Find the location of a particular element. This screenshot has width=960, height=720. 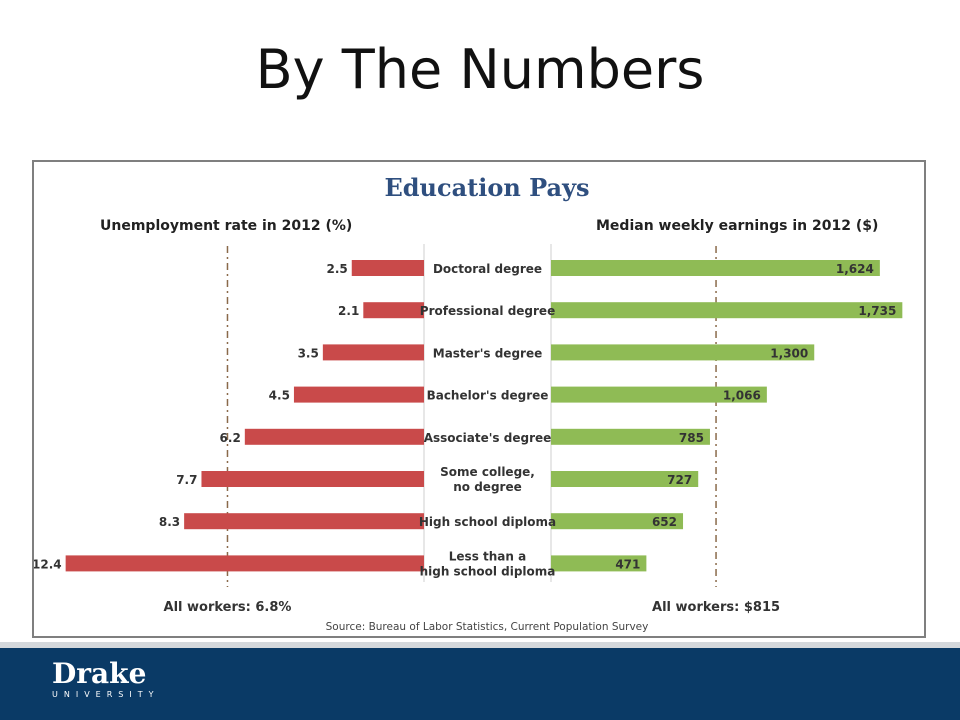

earnings-series-label: Median weekly earnings in 2012 ($) is located at coordinates (737, 226).